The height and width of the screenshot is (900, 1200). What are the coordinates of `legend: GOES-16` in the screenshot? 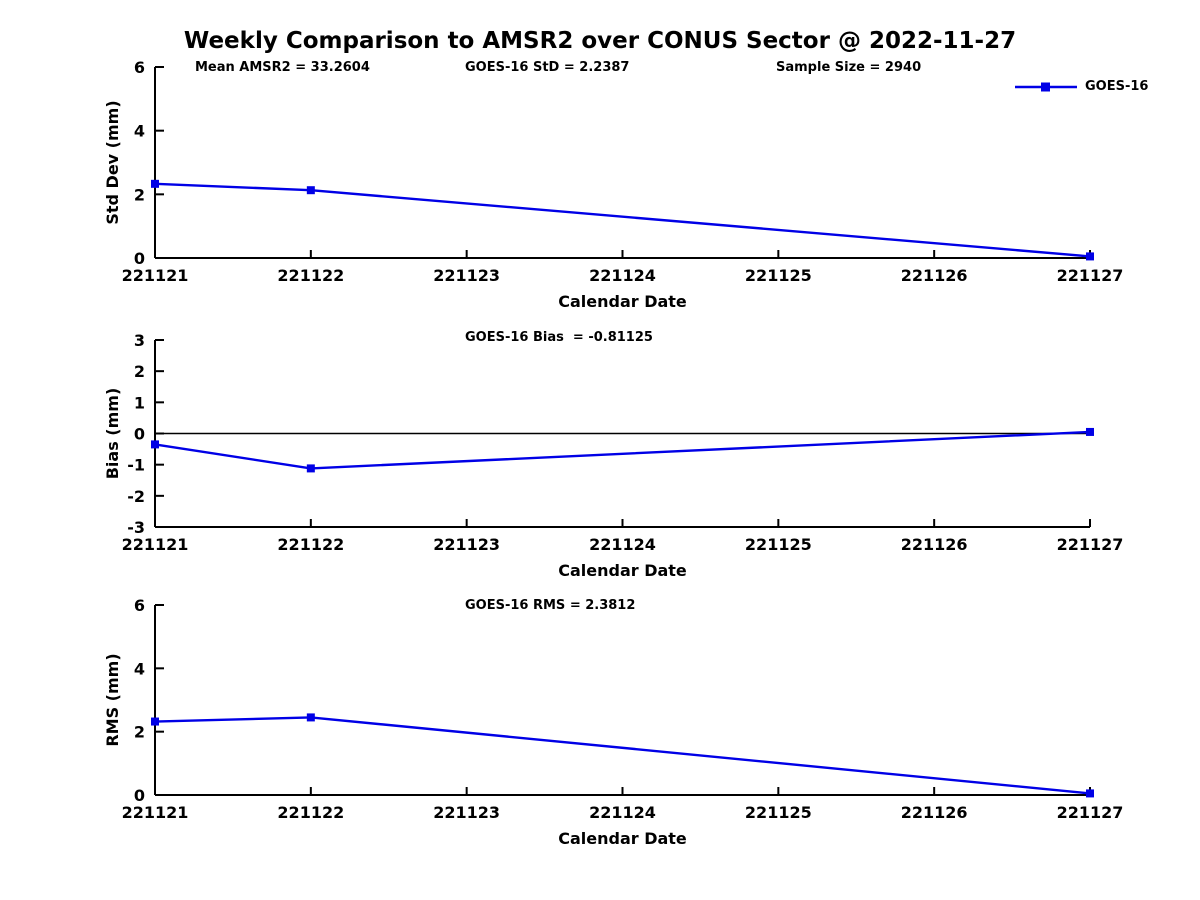 It's located at (1081, 86).